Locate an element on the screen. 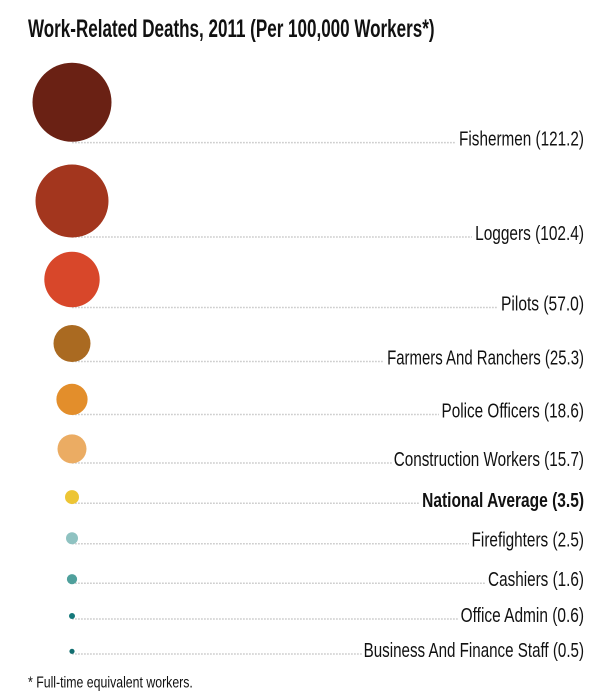 The image size is (616, 700). svg-text: Firefighters (2.5) is located at coordinates (528, 539).